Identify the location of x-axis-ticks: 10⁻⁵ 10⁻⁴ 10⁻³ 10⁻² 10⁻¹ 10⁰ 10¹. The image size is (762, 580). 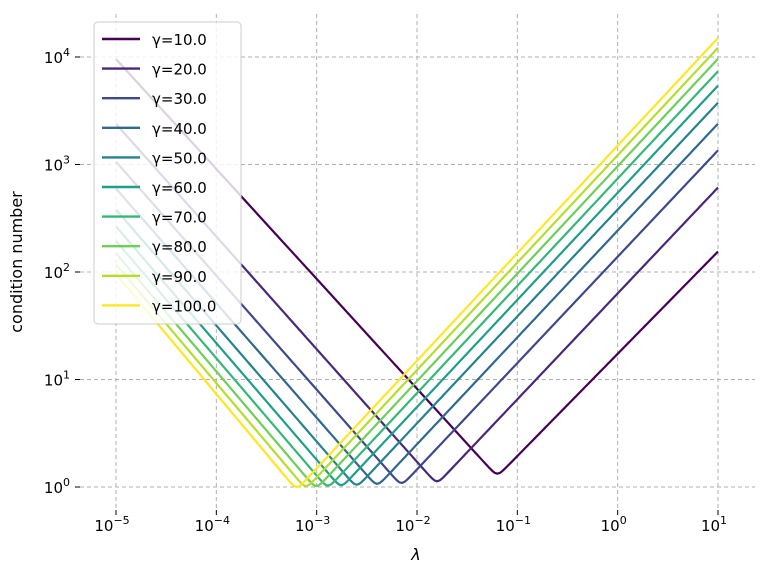
(410, 522).